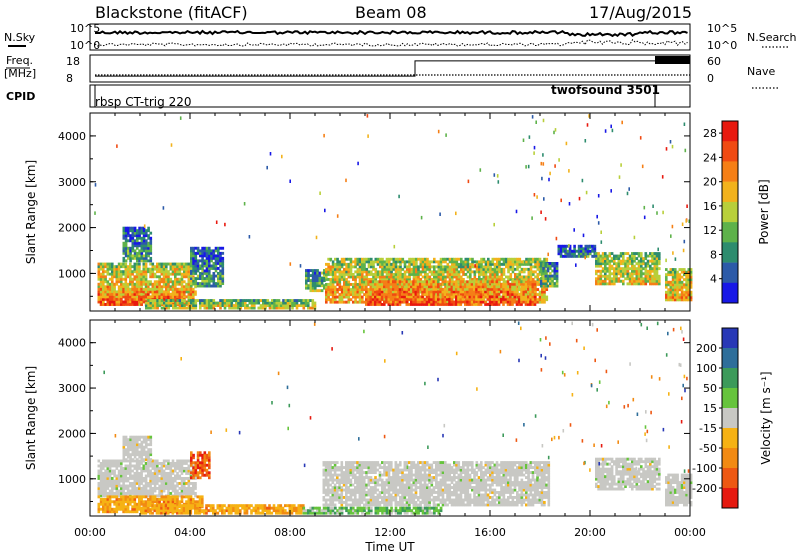 This screenshot has width=800, height=554. What do you see at coordinates (713, 255) in the screenshot?
I see `colorbar-tick-label: 8` at bounding box center [713, 255].